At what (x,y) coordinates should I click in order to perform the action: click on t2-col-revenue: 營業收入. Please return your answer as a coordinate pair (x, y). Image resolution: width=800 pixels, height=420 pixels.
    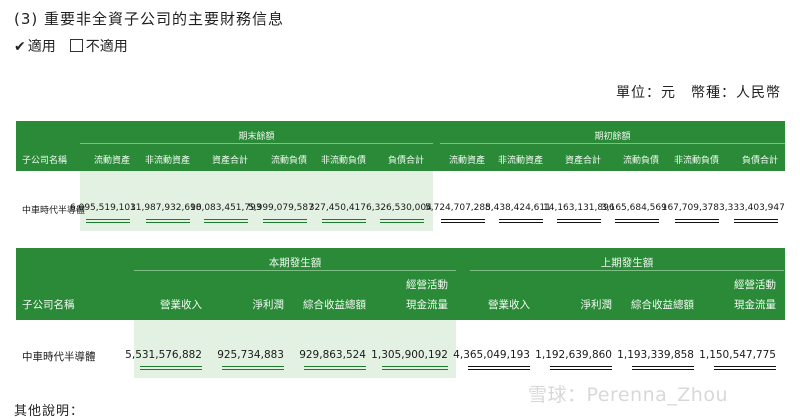
    Looking at the image, I should click on (181, 305).